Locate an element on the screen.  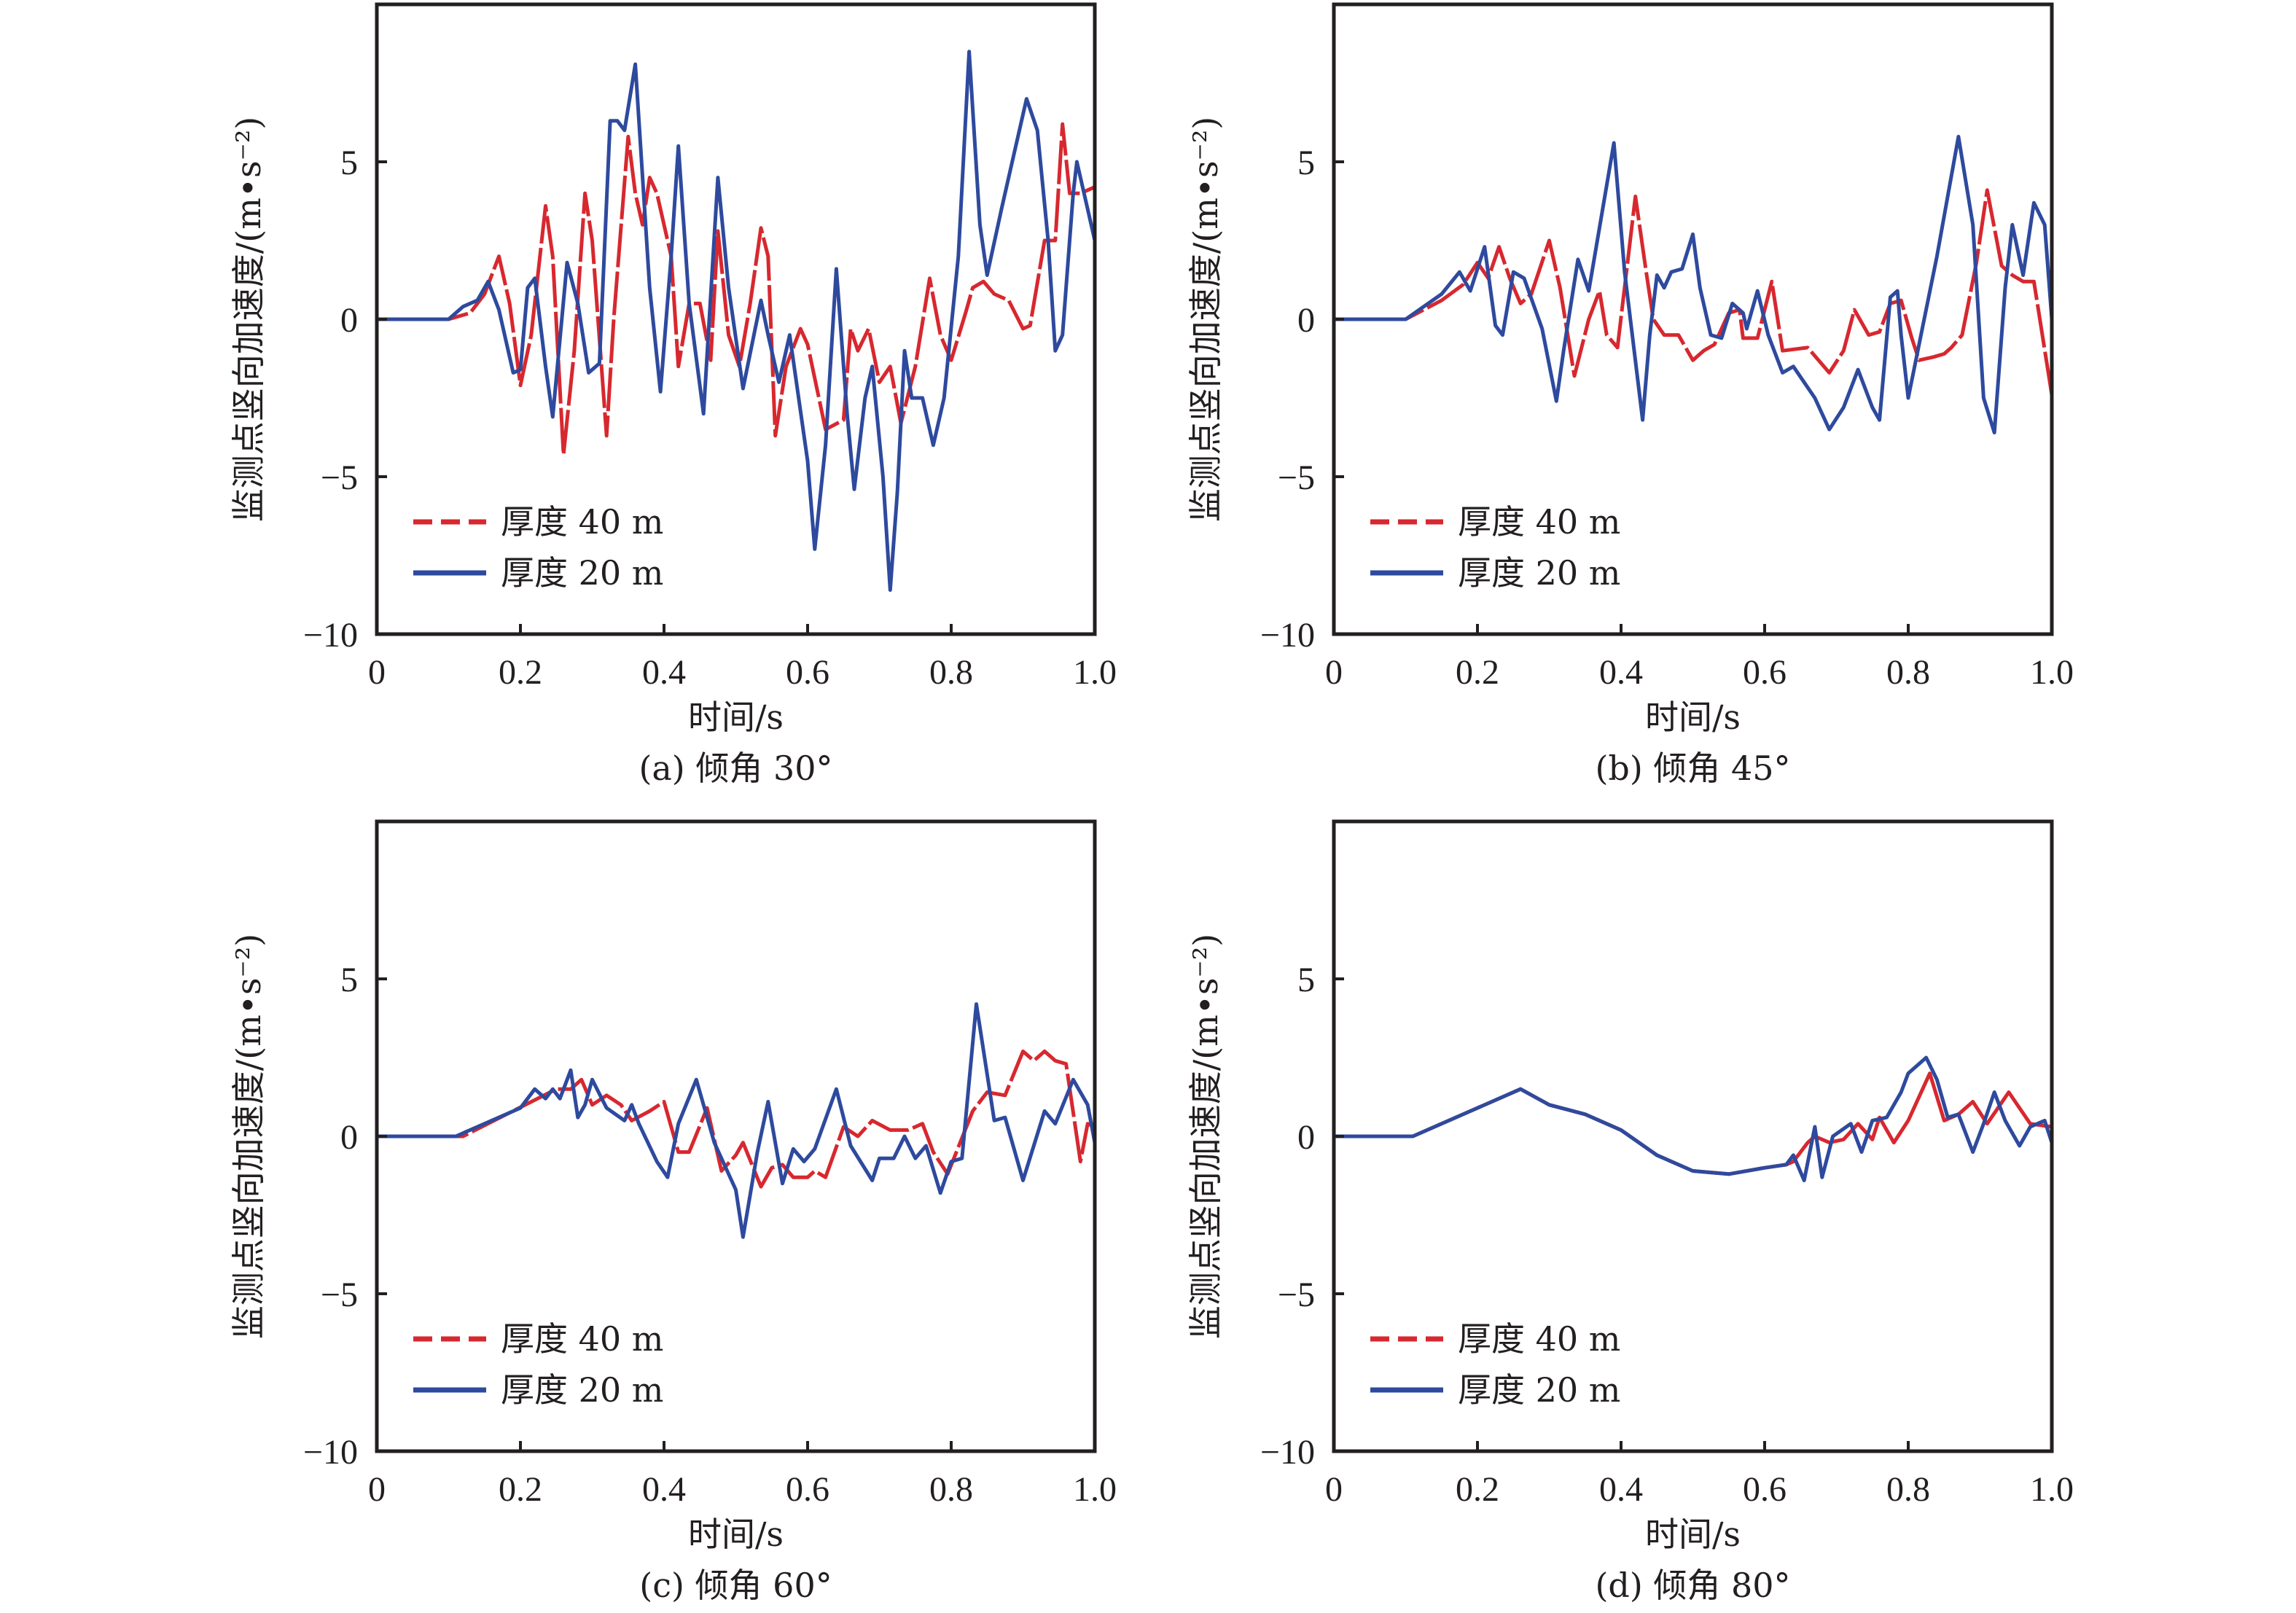
panel-caption: (a) 倾角 30° is located at coordinates (736, 768).